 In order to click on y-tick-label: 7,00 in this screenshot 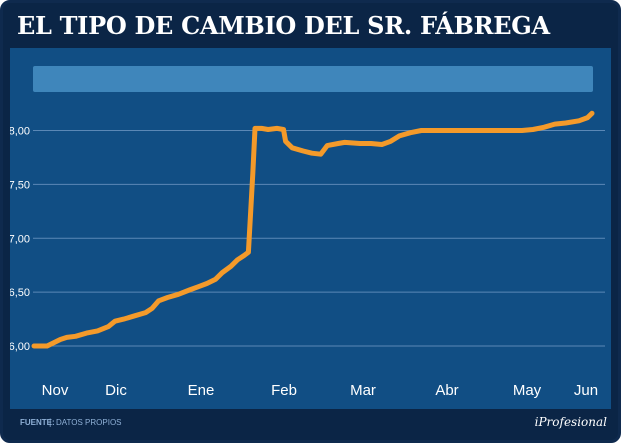, I will do `click(20, 239)`.